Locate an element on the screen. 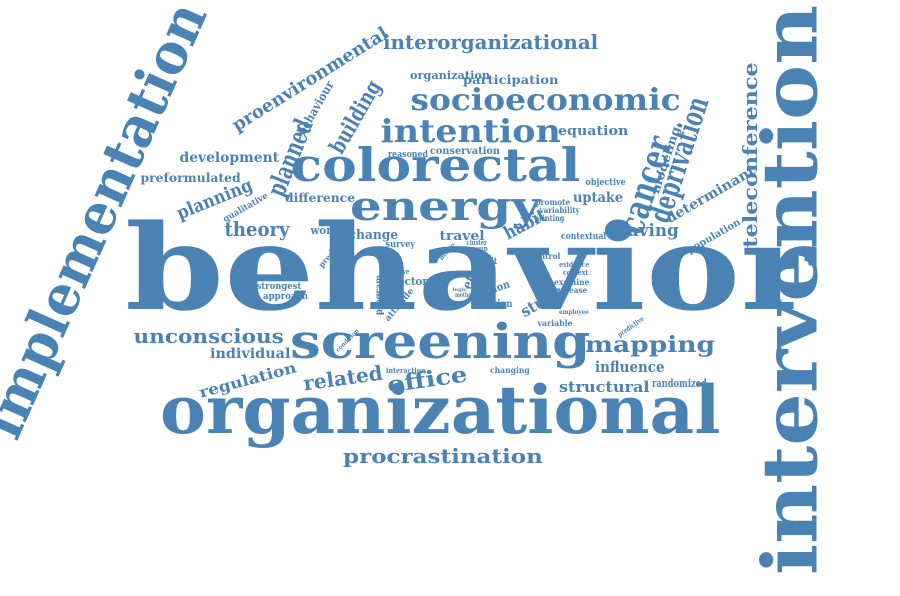 The height and width of the screenshot is (596, 900). word-cognitive: cognitive is located at coordinates (380, 300).